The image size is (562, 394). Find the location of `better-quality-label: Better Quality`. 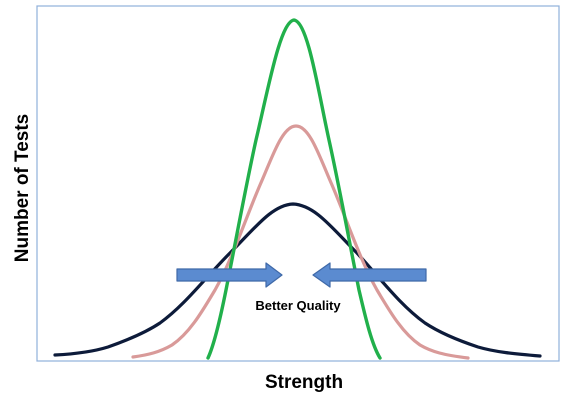

better-quality-label: Better Quality is located at coordinates (298, 305).